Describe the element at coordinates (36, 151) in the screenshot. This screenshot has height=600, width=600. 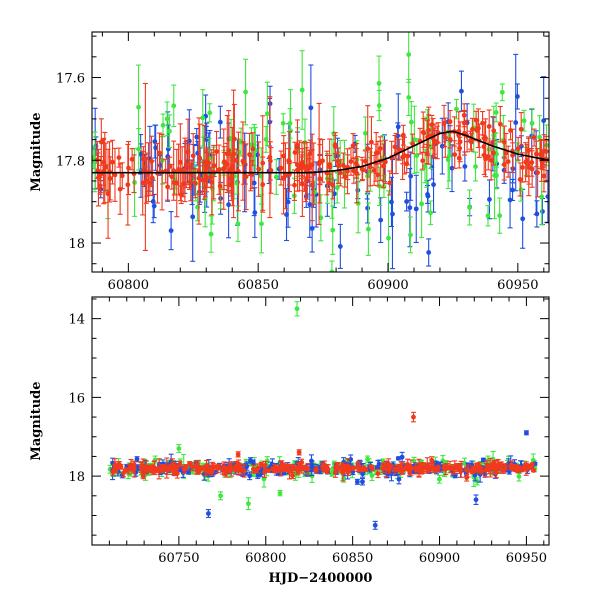
I see `y-axis-label: Magnitude` at that location.